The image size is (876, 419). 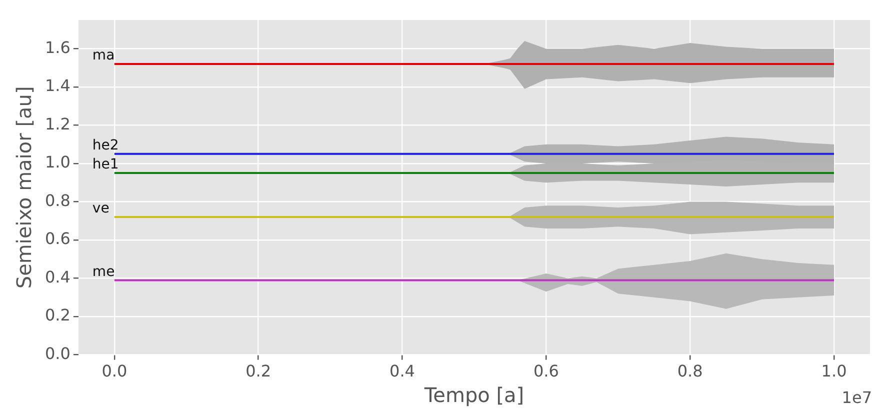 What do you see at coordinates (57, 315) in the screenshot?
I see `y-tick-label: 0.2` at bounding box center [57, 315].